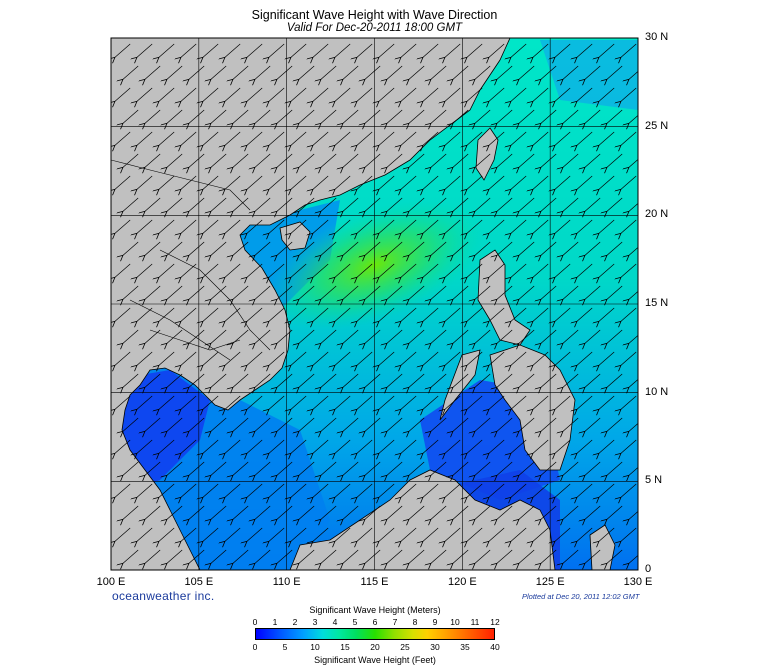 The width and height of the screenshot is (775, 665). Describe the element at coordinates (375, 622) in the screenshot. I see `meter-tick: 6` at that location.